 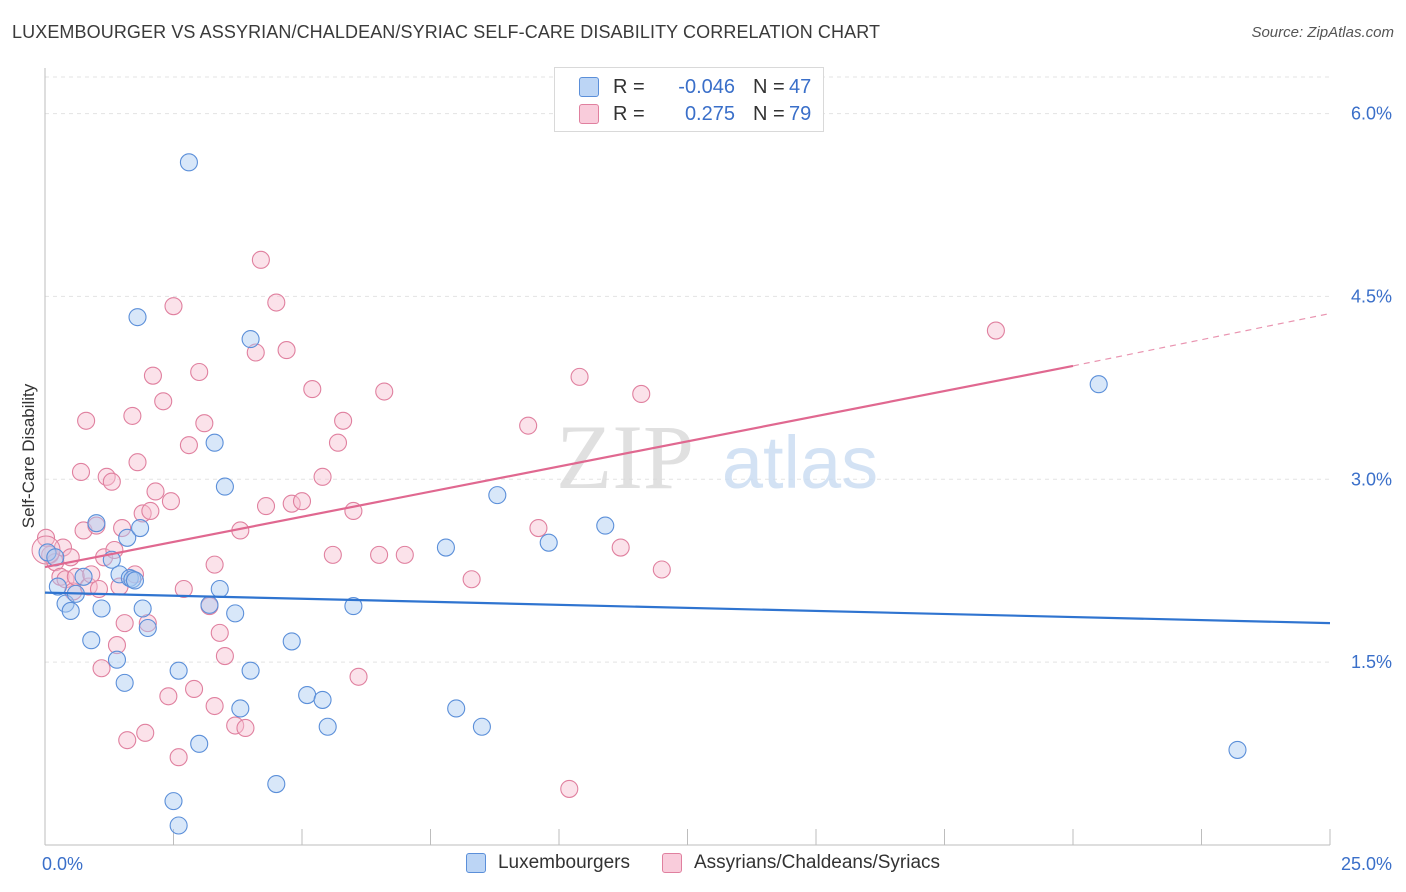 I want to click on legend-item-luxembourgers: Luxembourgers, so click(x=547, y=863).